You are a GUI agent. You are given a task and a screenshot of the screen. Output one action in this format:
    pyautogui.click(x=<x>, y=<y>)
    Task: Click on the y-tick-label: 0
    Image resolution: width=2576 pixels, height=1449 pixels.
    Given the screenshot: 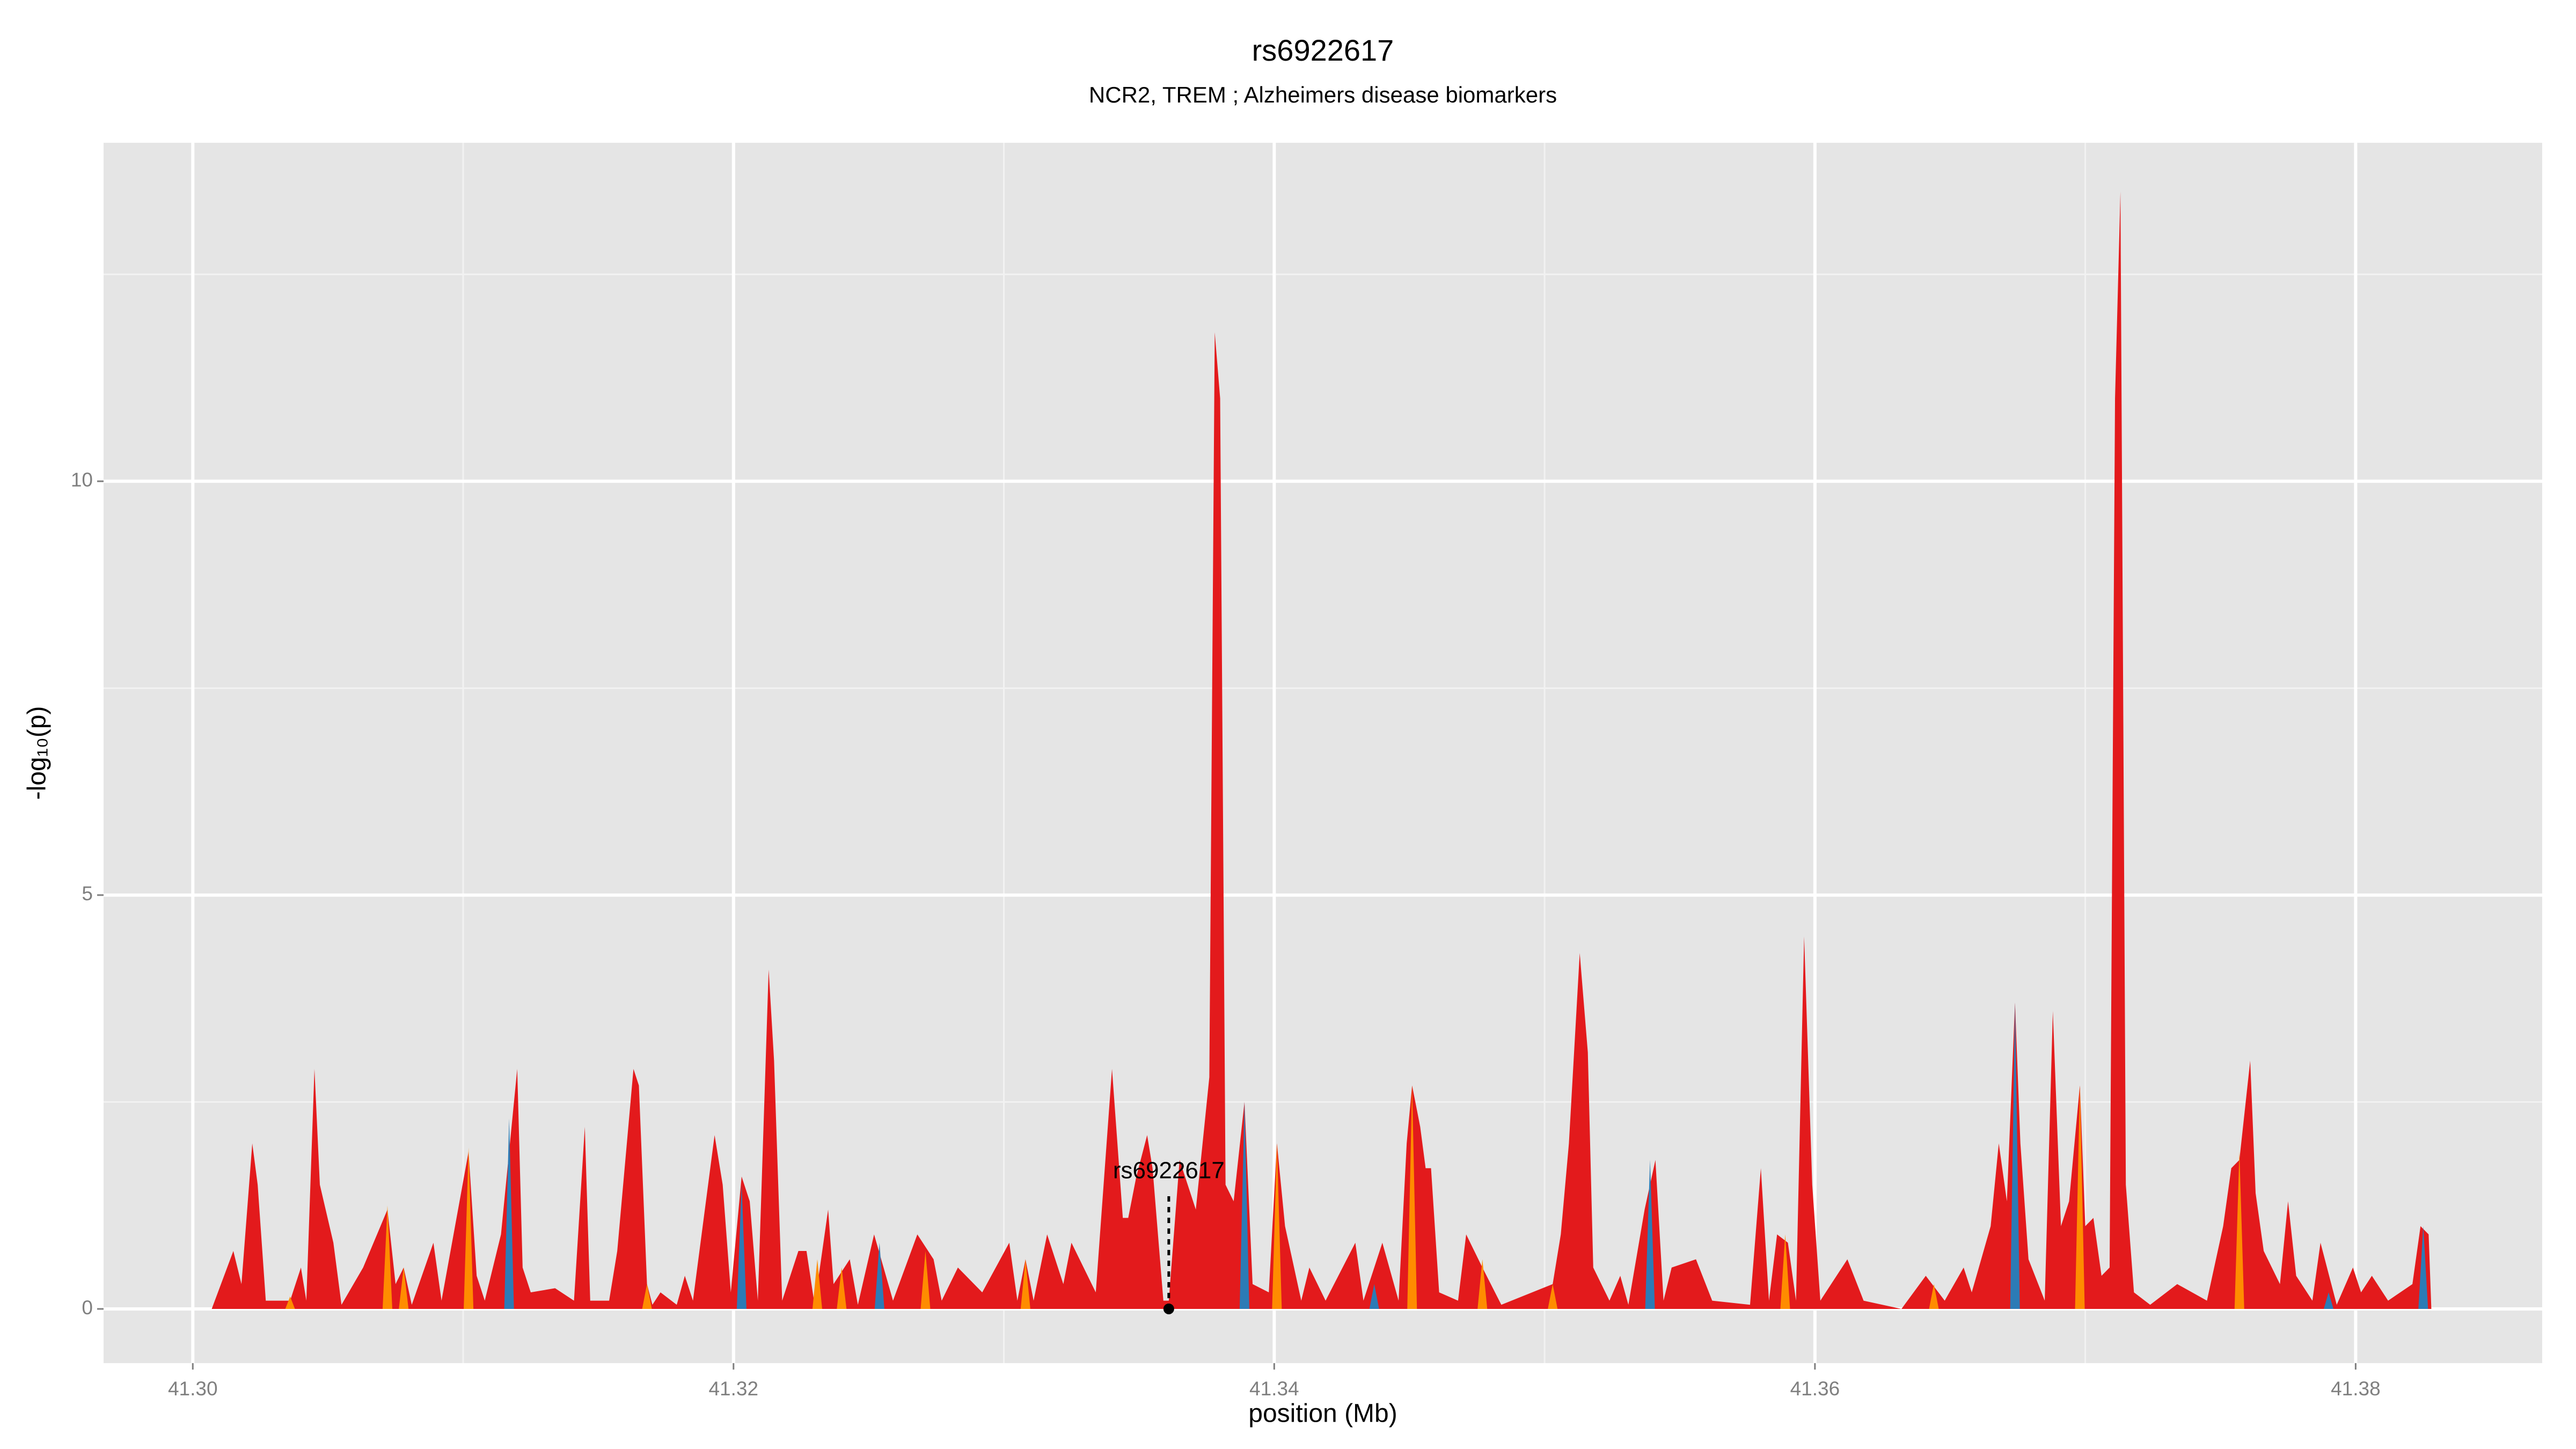 What is the action you would take?
    pyautogui.click(x=87, y=1308)
    